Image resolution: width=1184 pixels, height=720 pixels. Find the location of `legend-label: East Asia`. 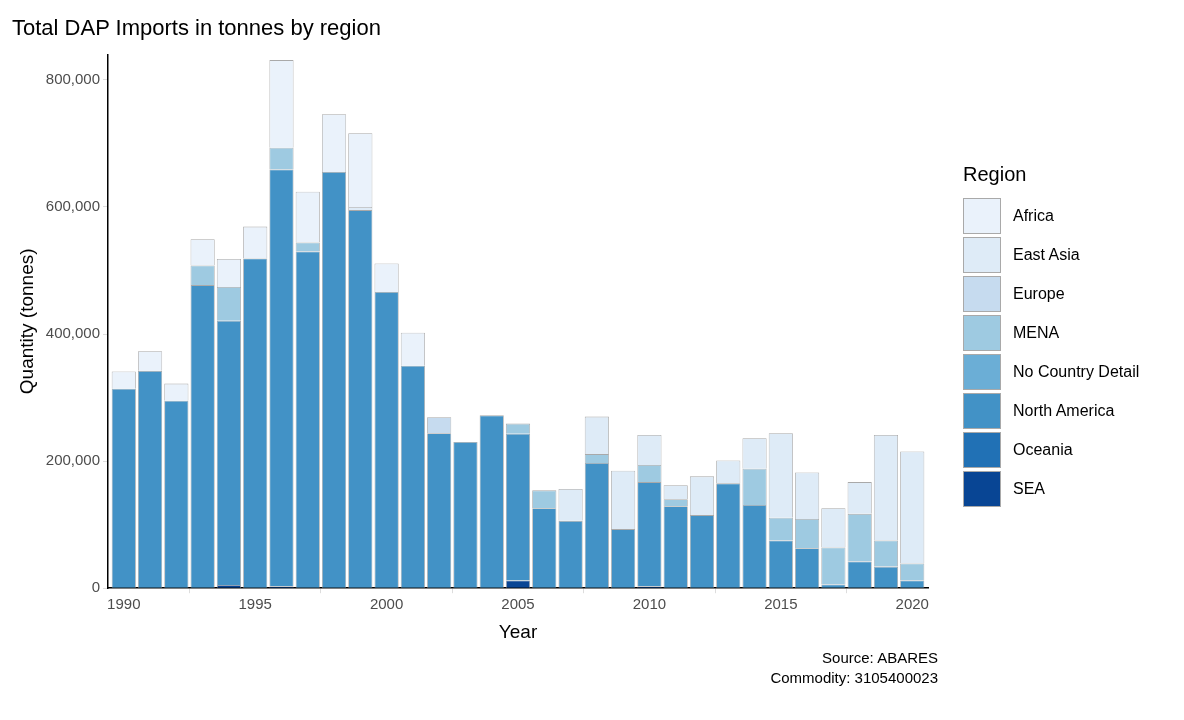

legend-label: East Asia is located at coordinates (1046, 254).